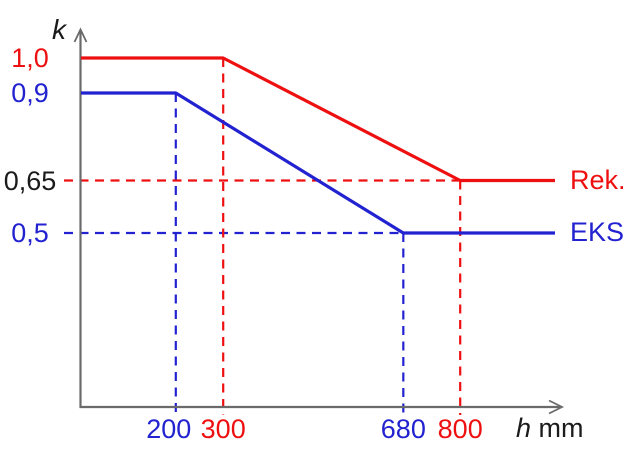 The height and width of the screenshot is (473, 633). What do you see at coordinates (597, 232) in the screenshot?
I see `series-label-eks: EKS` at bounding box center [597, 232].